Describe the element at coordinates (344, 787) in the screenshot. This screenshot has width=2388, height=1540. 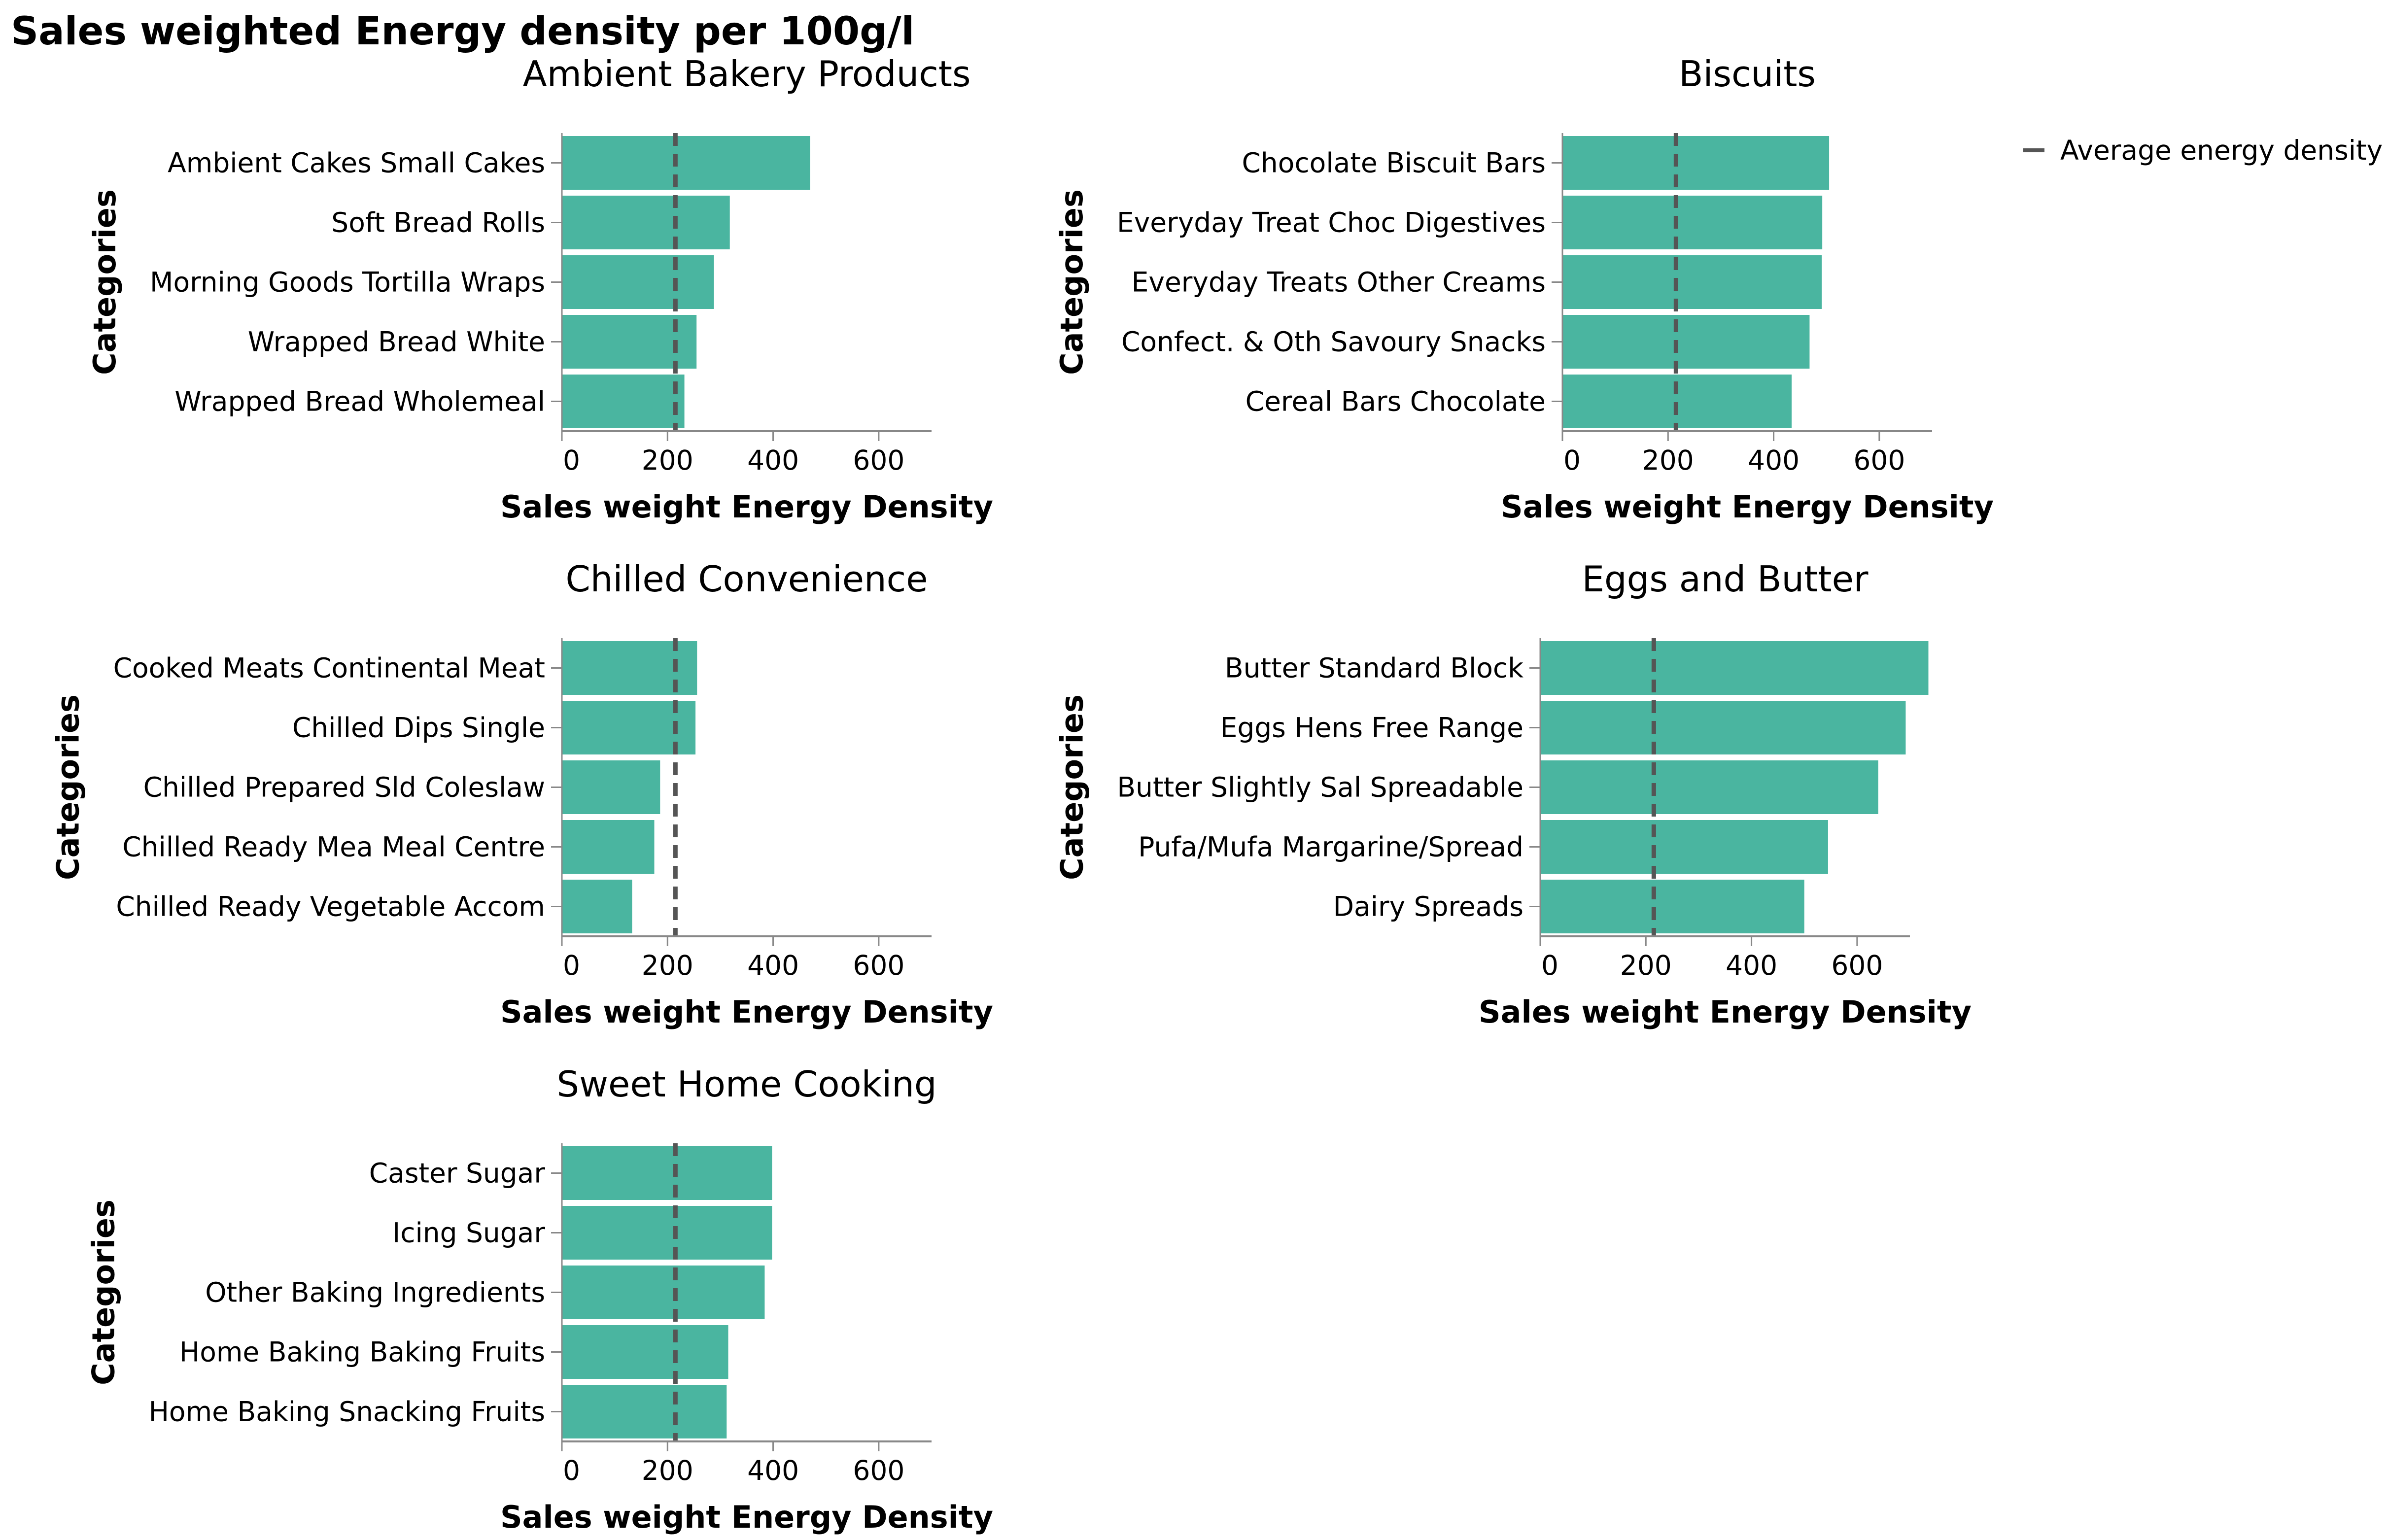
I see `y-tick-label: Chilled Prepared Sld Coleslaw` at that location.